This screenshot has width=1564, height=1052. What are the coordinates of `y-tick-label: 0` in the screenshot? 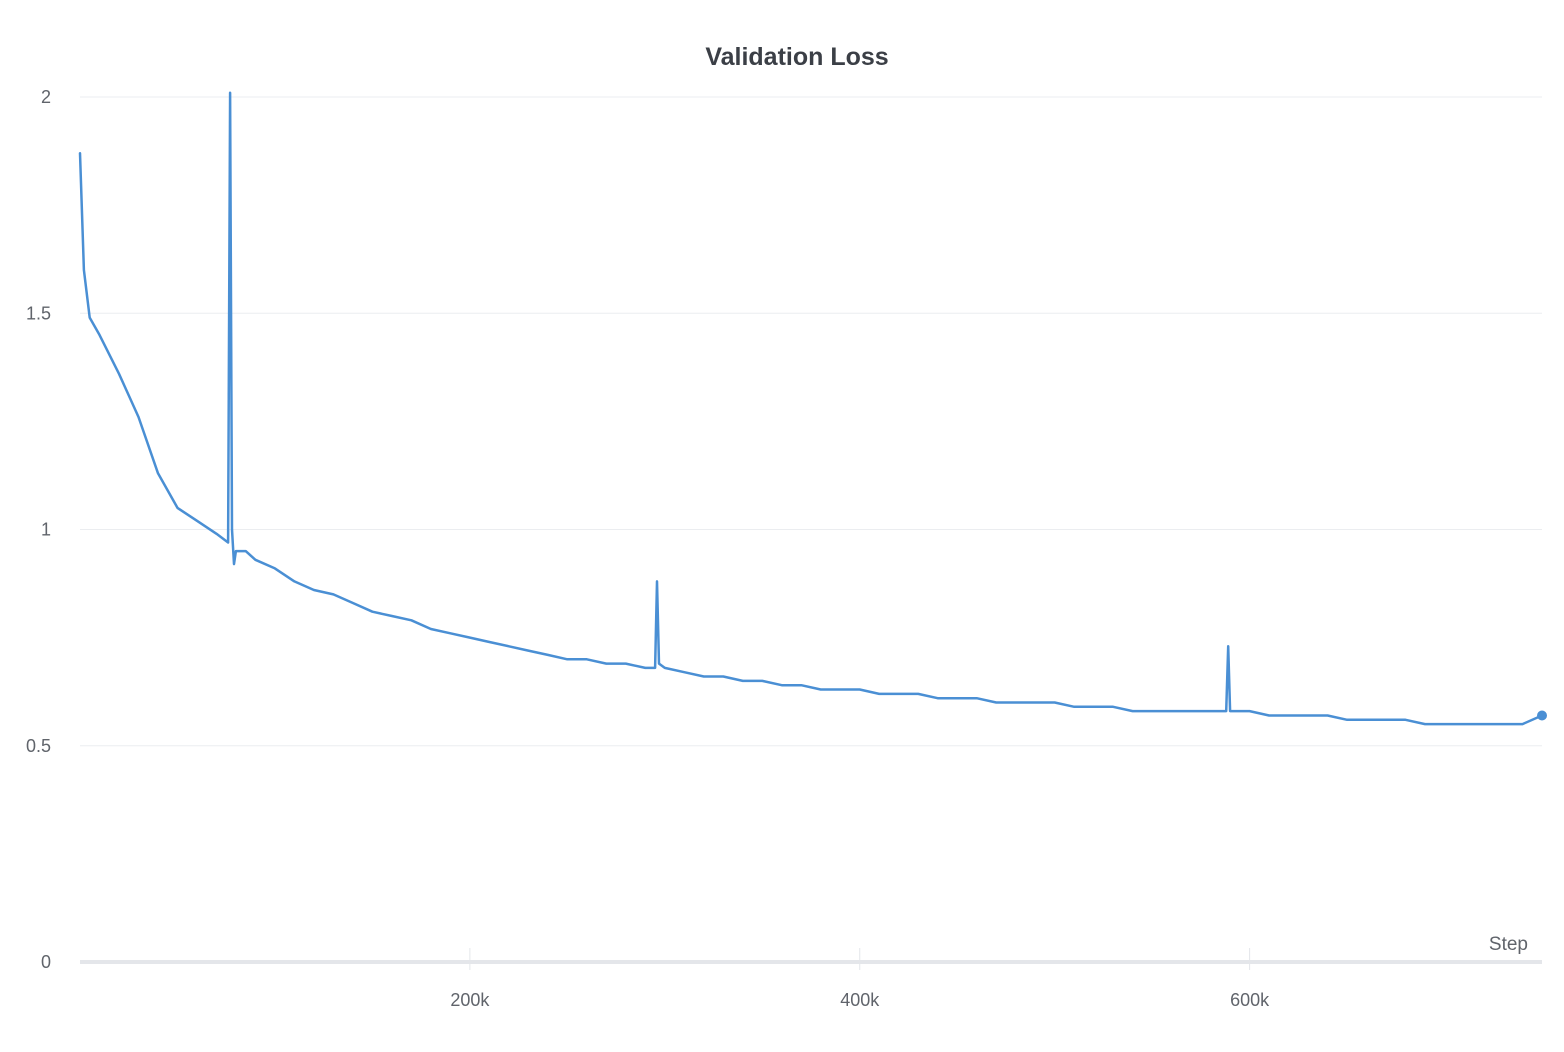 It's located at (46, 962).